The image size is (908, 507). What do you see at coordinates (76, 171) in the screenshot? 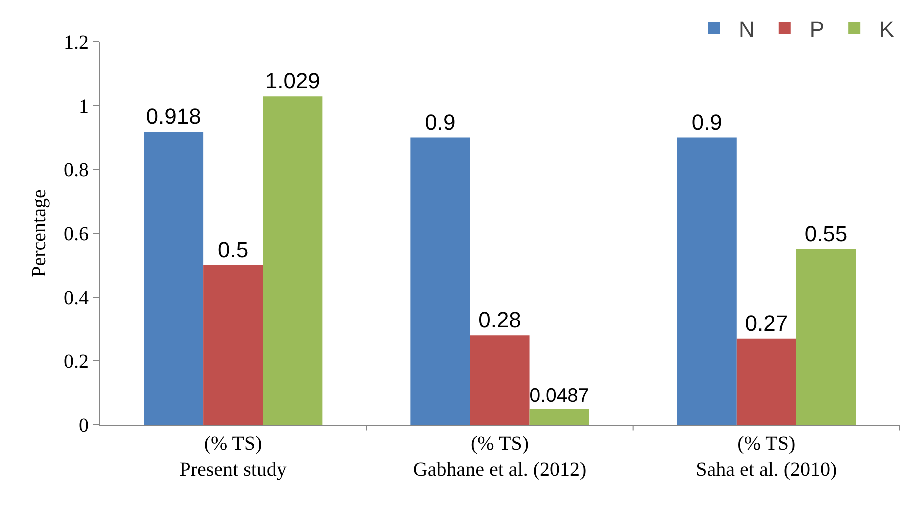
I see `y-tick-label: 0.8` at bounding box center [76, 171].